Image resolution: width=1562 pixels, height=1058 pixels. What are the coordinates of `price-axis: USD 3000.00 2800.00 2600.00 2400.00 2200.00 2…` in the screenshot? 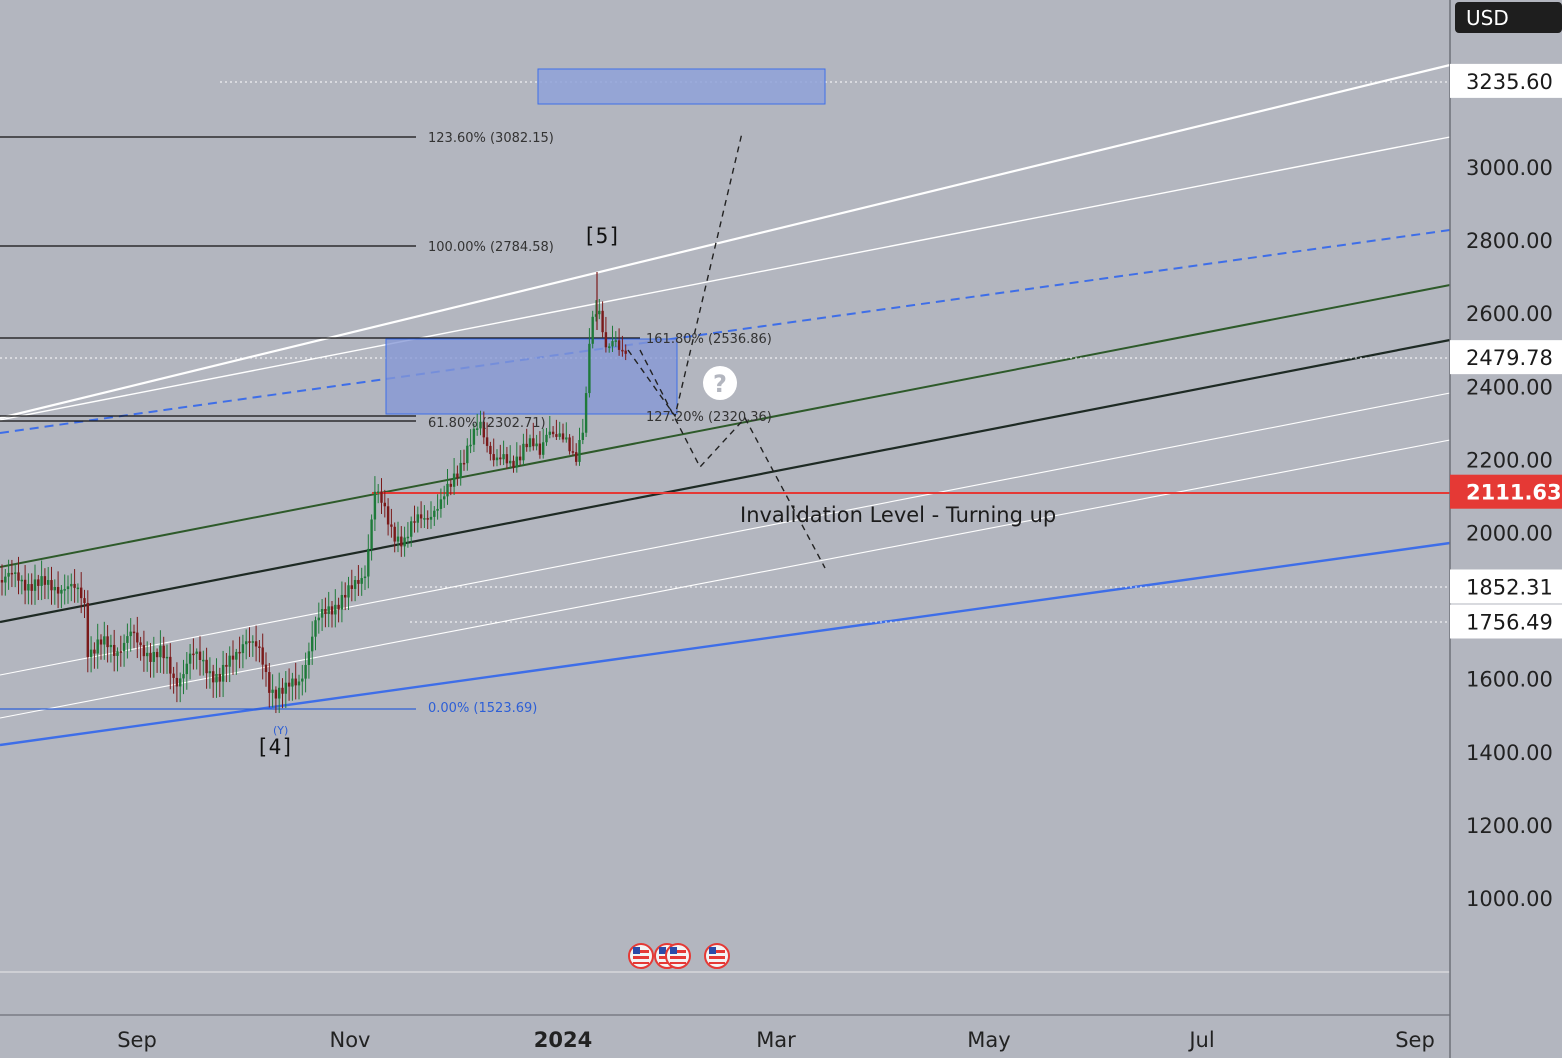 It's located at (1505, 529).